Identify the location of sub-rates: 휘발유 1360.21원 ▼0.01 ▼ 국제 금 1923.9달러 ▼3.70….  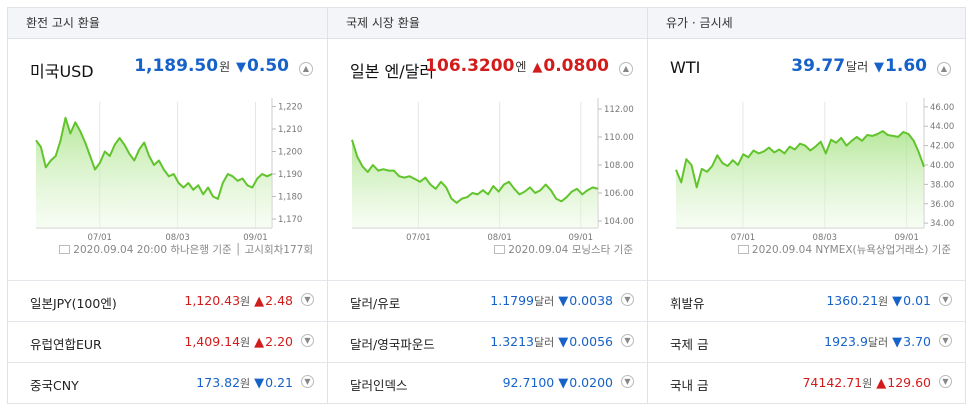
(806, 341).